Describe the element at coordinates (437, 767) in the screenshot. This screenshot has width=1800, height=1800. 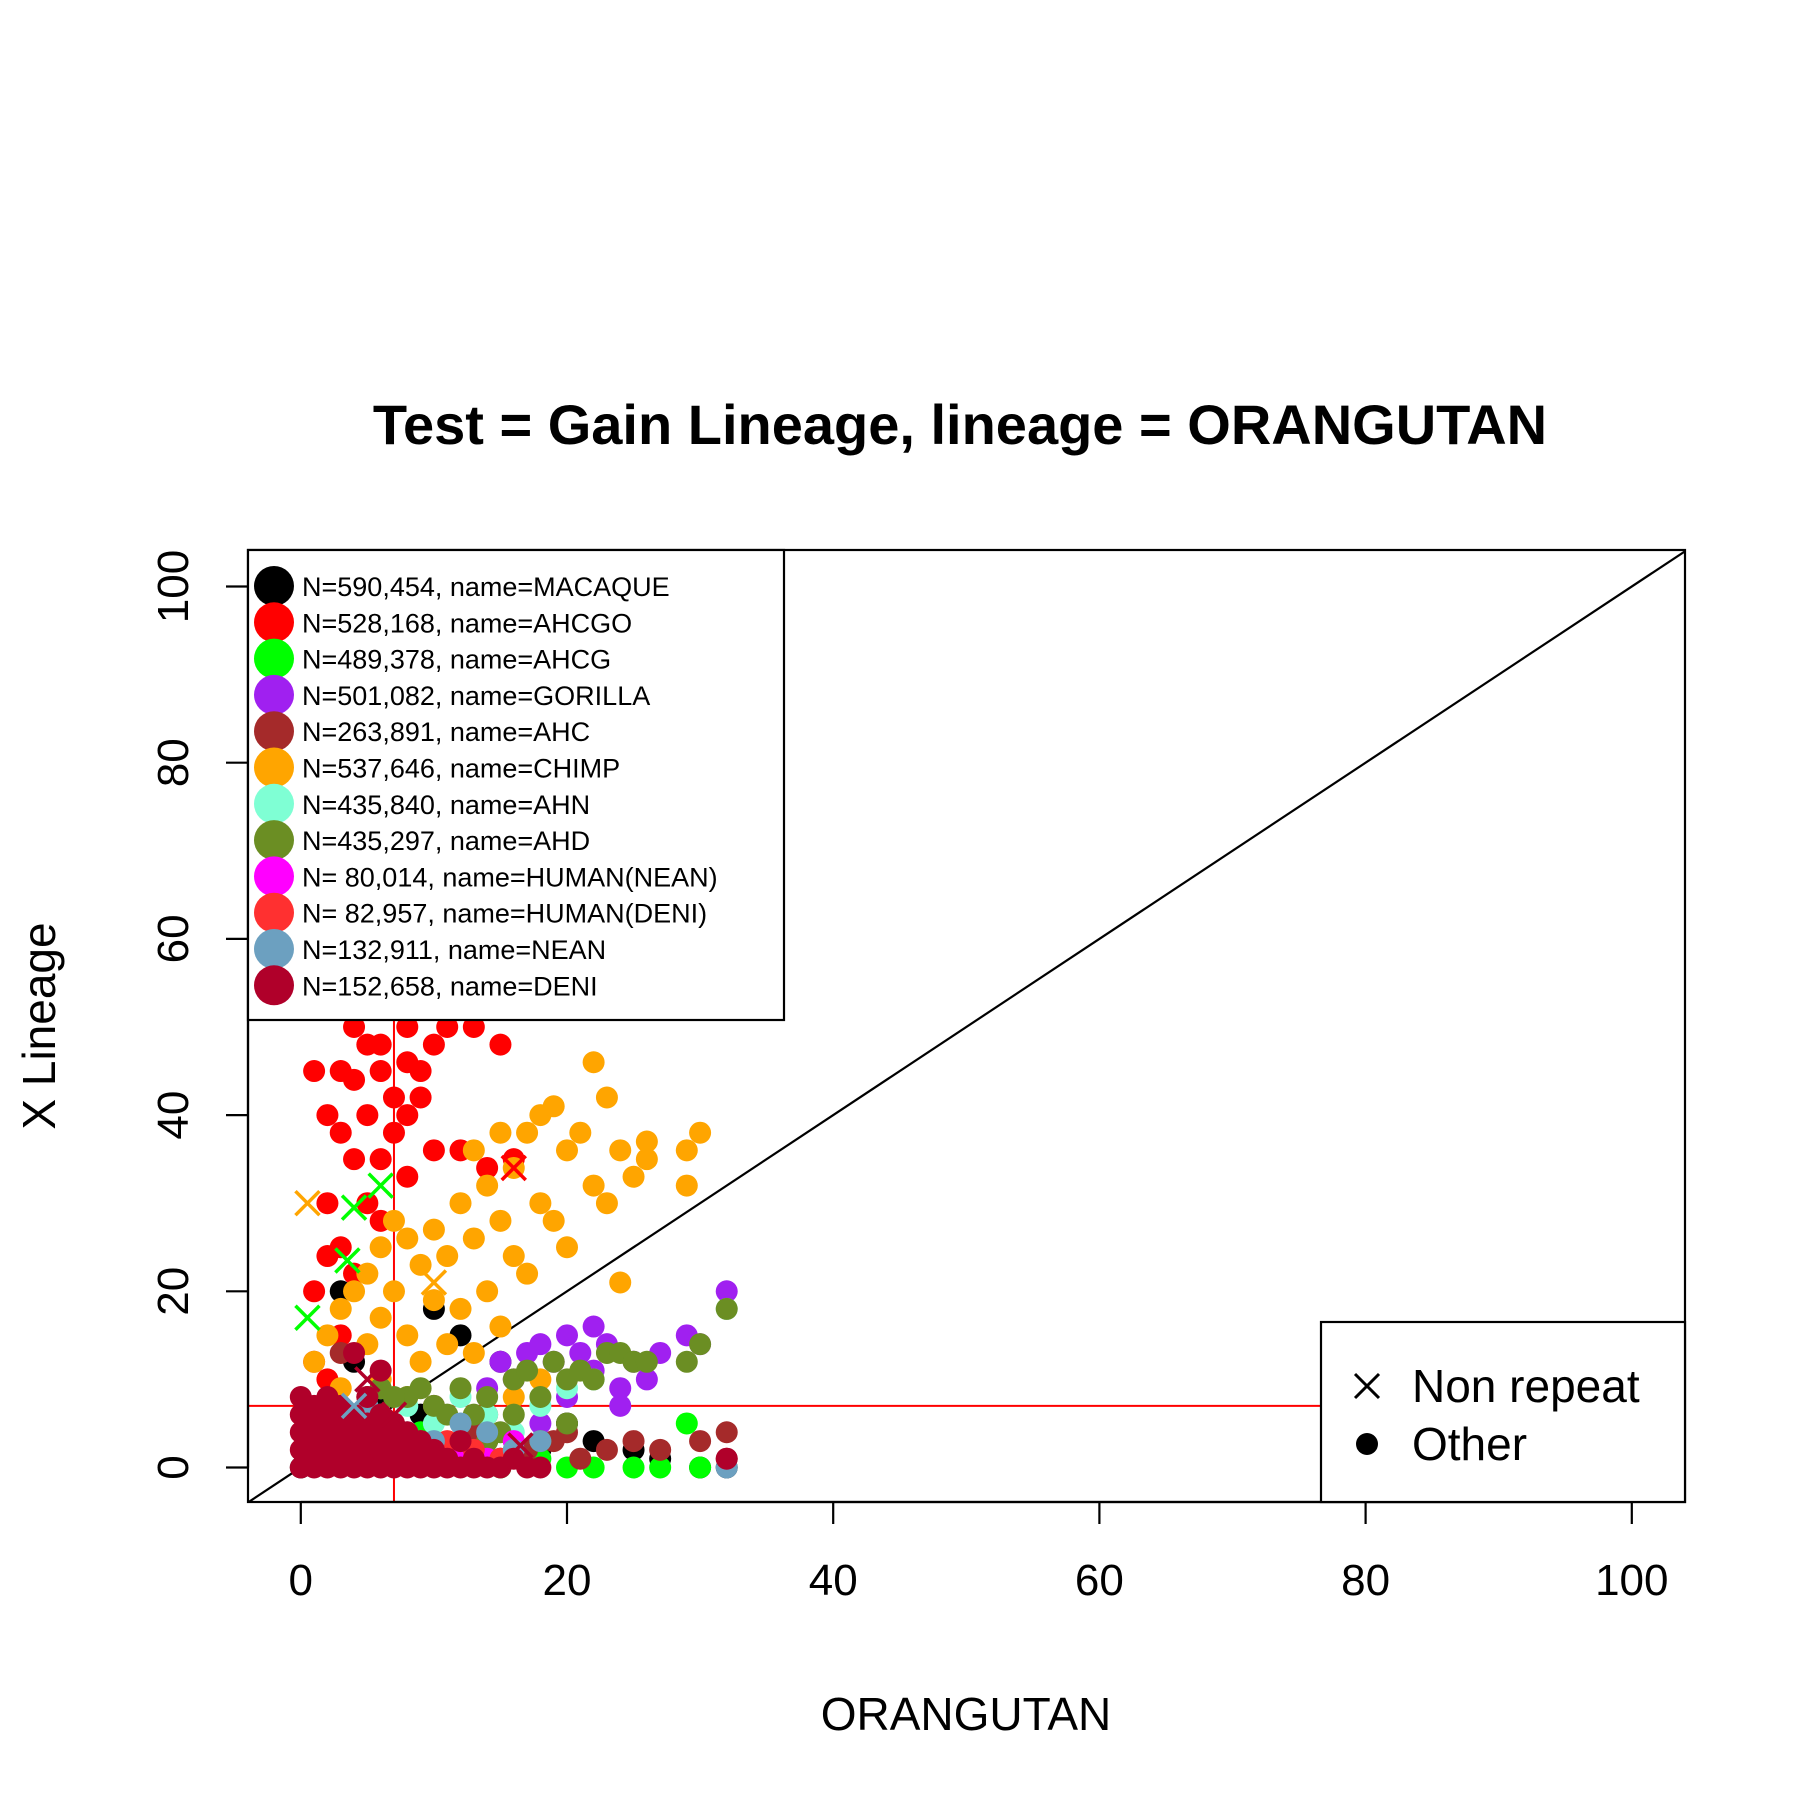
I see `legend-item: N=537,646, name=CHIMP` at that location.